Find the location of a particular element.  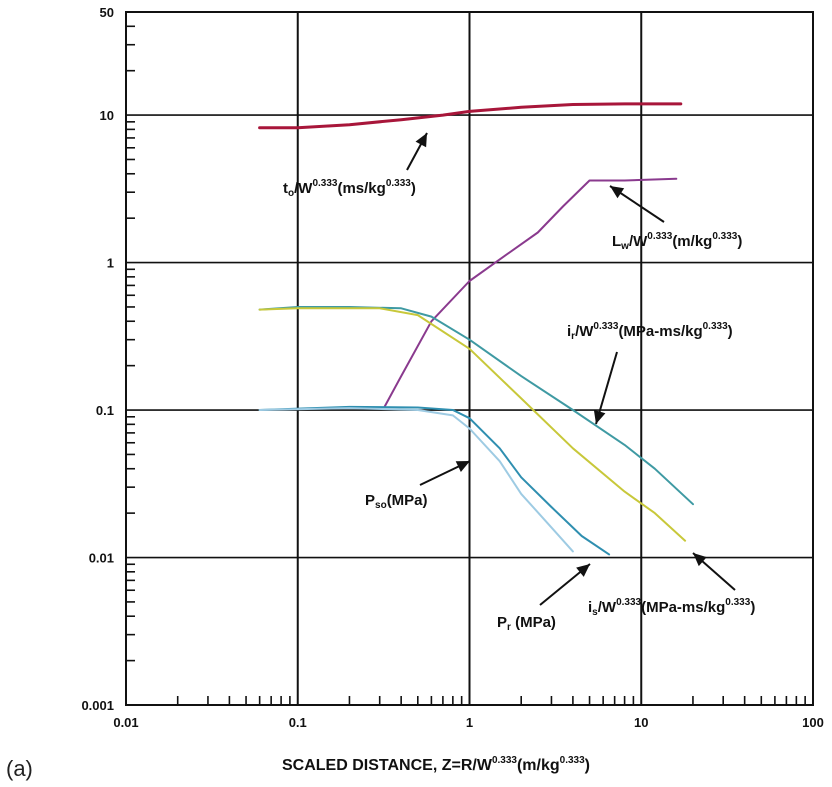

y-tick-label: 10 is located at coordinates (107, 115).